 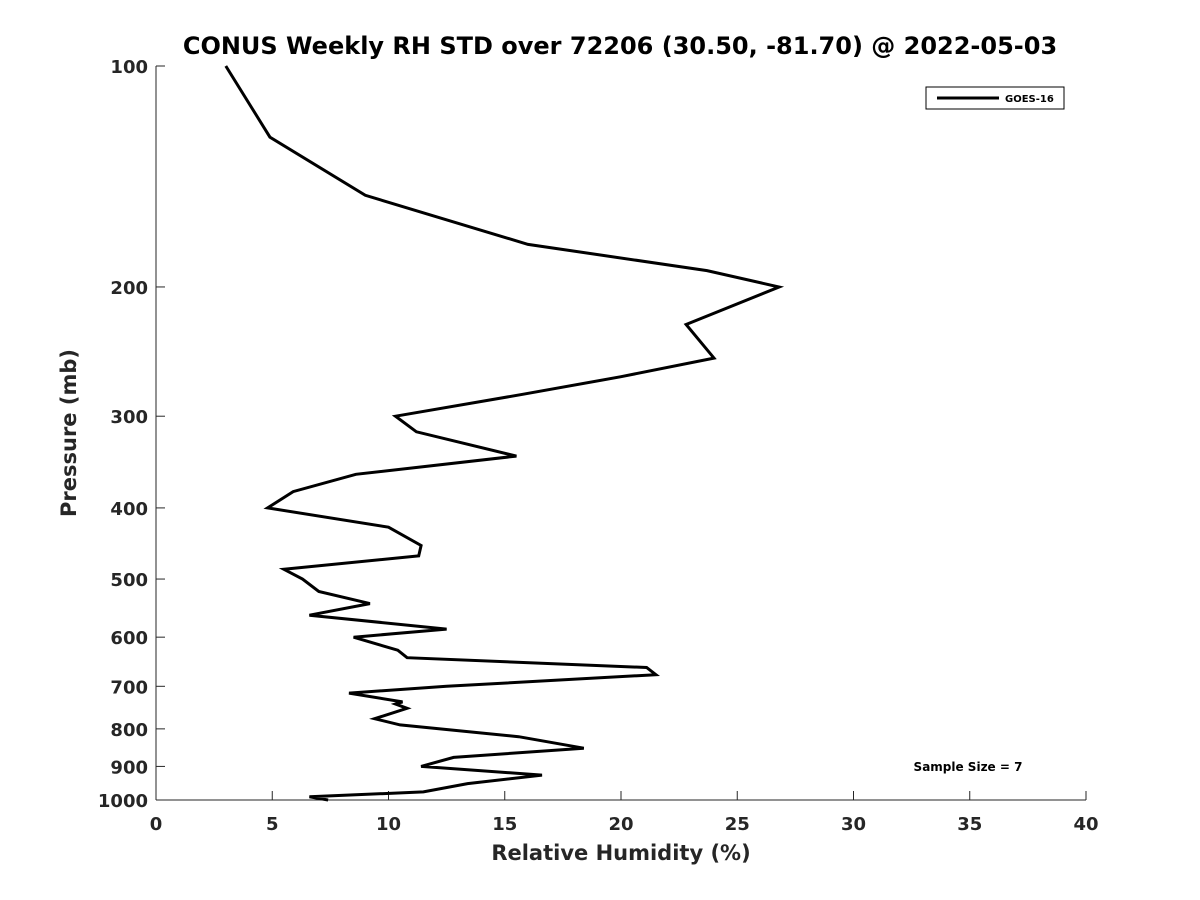 What do you see at coordinates (620, 824) in the screenshot?
I see `x-tick-label: 20` at bounding box center [620, 824].